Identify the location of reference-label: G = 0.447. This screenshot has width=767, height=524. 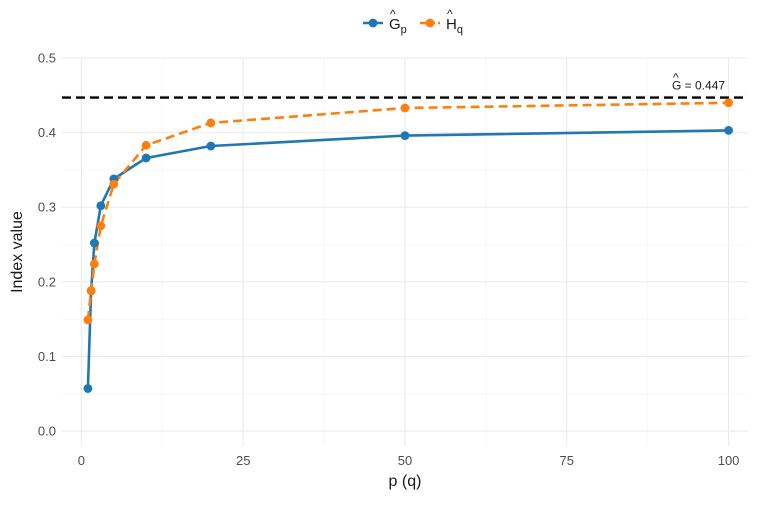
(698, 86).